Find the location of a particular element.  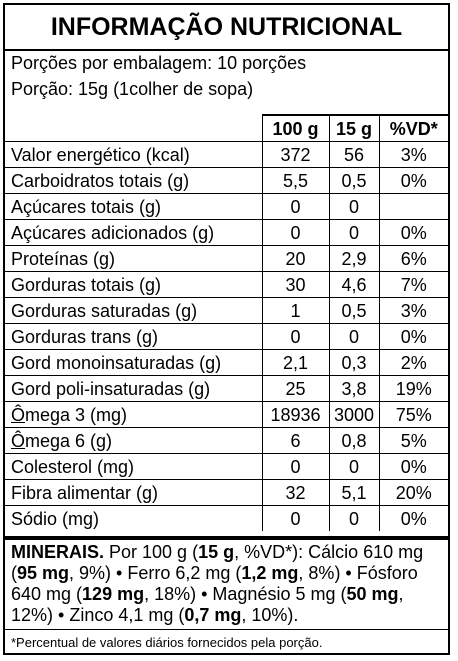

minerals-text: , 8%) • Fósforo 640 mg ( is located at coordinates (214, 583).